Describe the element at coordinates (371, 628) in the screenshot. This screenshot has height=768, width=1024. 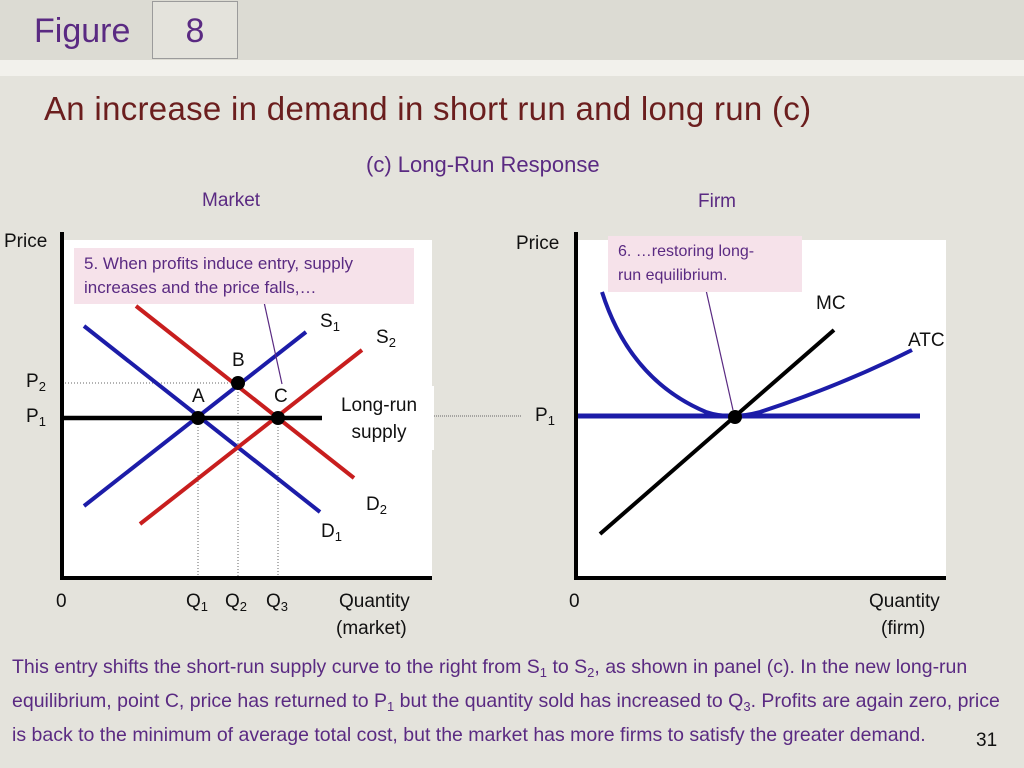
I see `market-qty-label-line2: (market)` at that location.